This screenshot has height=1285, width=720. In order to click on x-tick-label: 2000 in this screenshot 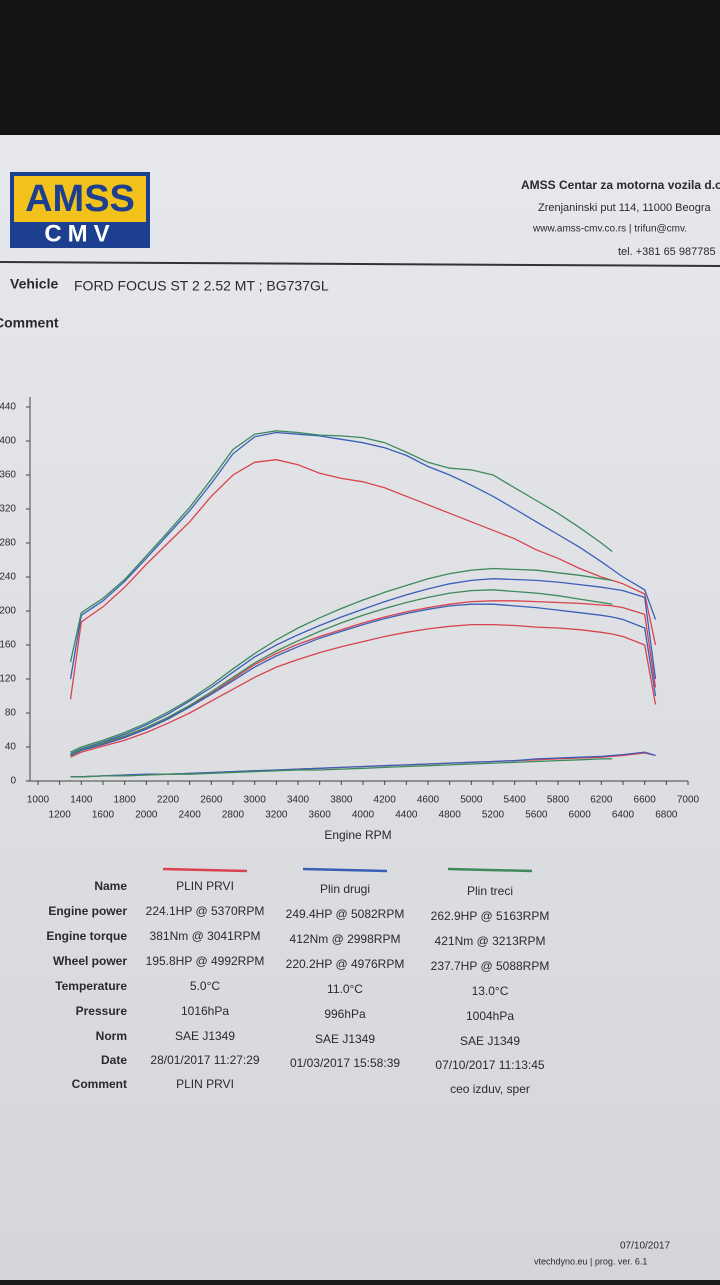, I will do `click(146, 815)`.